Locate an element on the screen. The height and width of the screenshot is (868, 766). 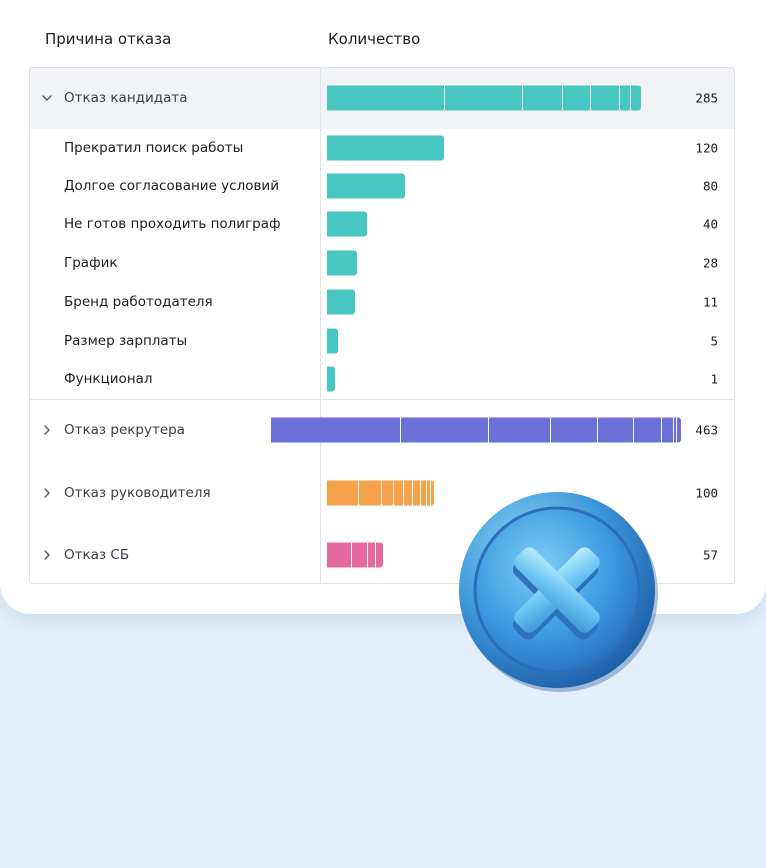
list-item: Долгое согласование условий 80 is located at coordinates (382, 186).